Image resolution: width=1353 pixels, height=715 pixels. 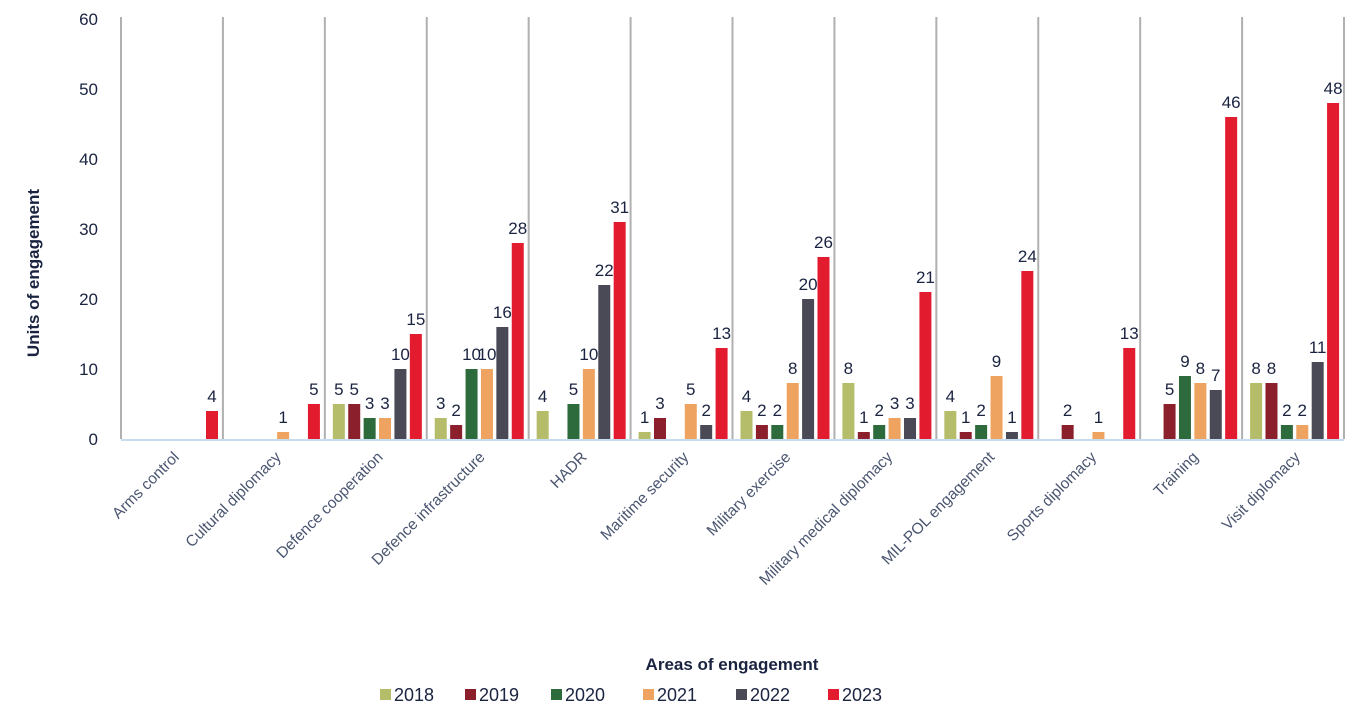 I want to click on value-label: 21, so click(x=925, y=277).